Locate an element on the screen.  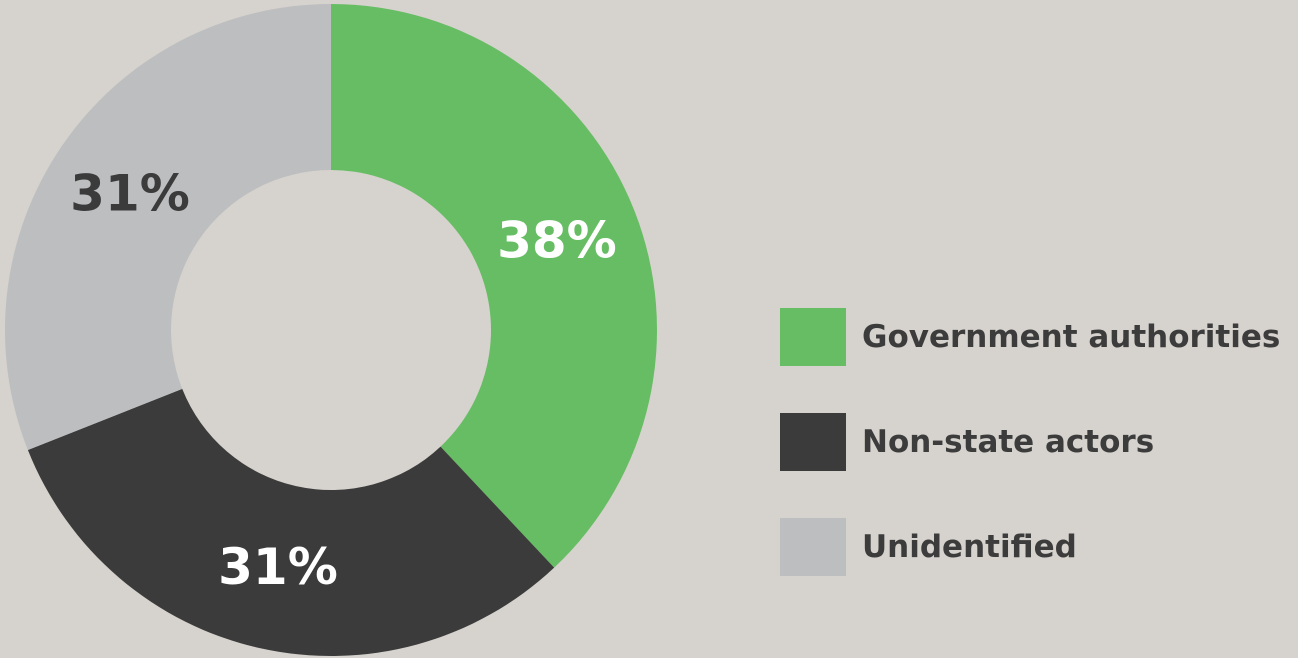
value-label-government-authorities: 38% is located at coordinates (557, 241).